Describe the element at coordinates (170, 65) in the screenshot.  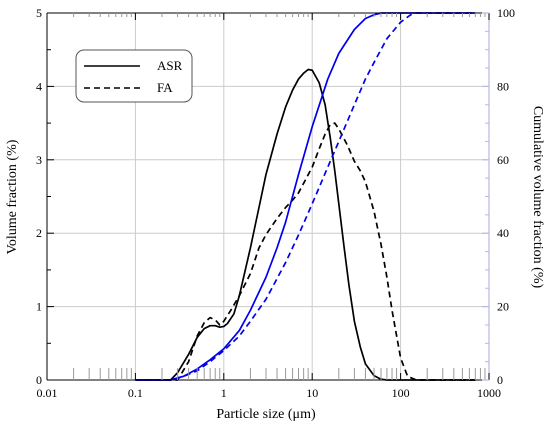
I see `legend-asr-label: ASR` at that location.